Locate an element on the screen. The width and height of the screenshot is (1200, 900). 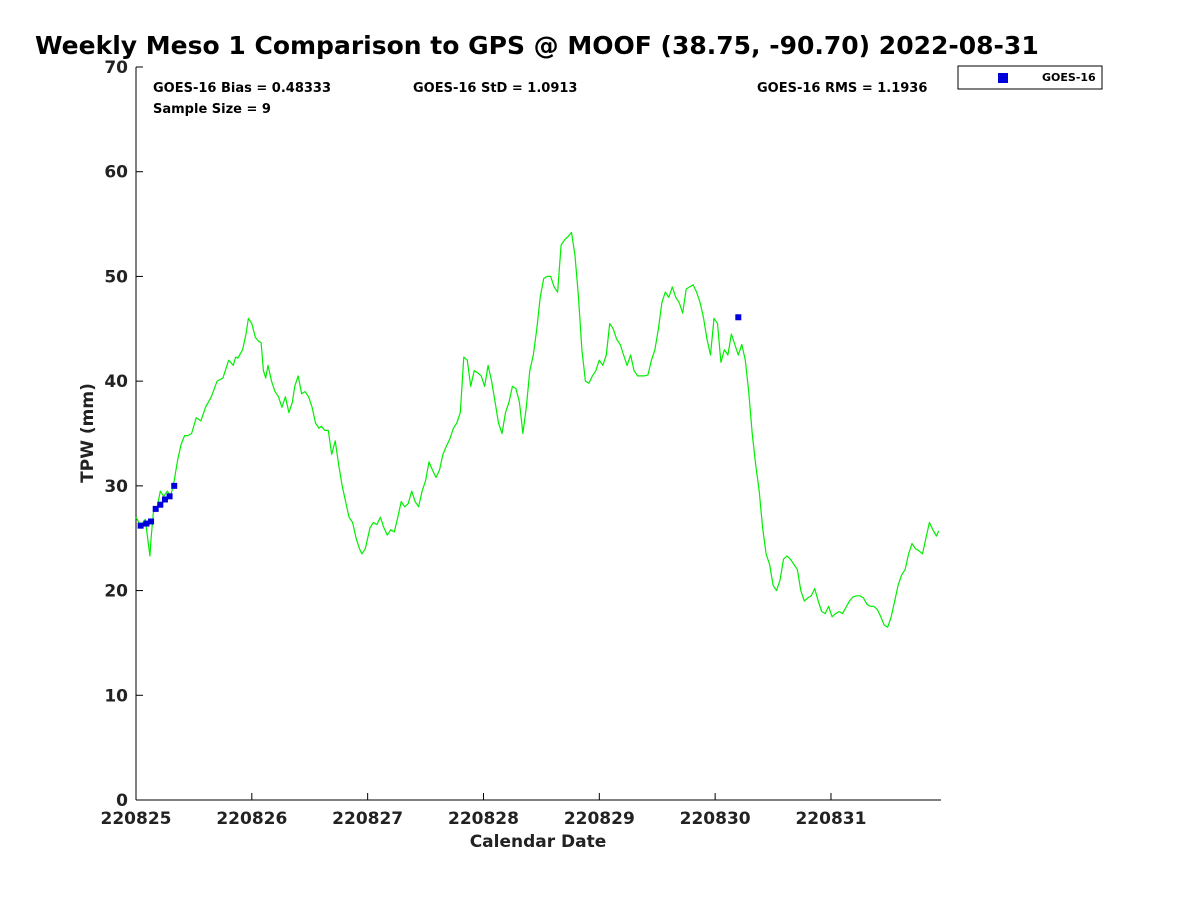
x-tick-label: 220828 is located at coordinates (483, 819).